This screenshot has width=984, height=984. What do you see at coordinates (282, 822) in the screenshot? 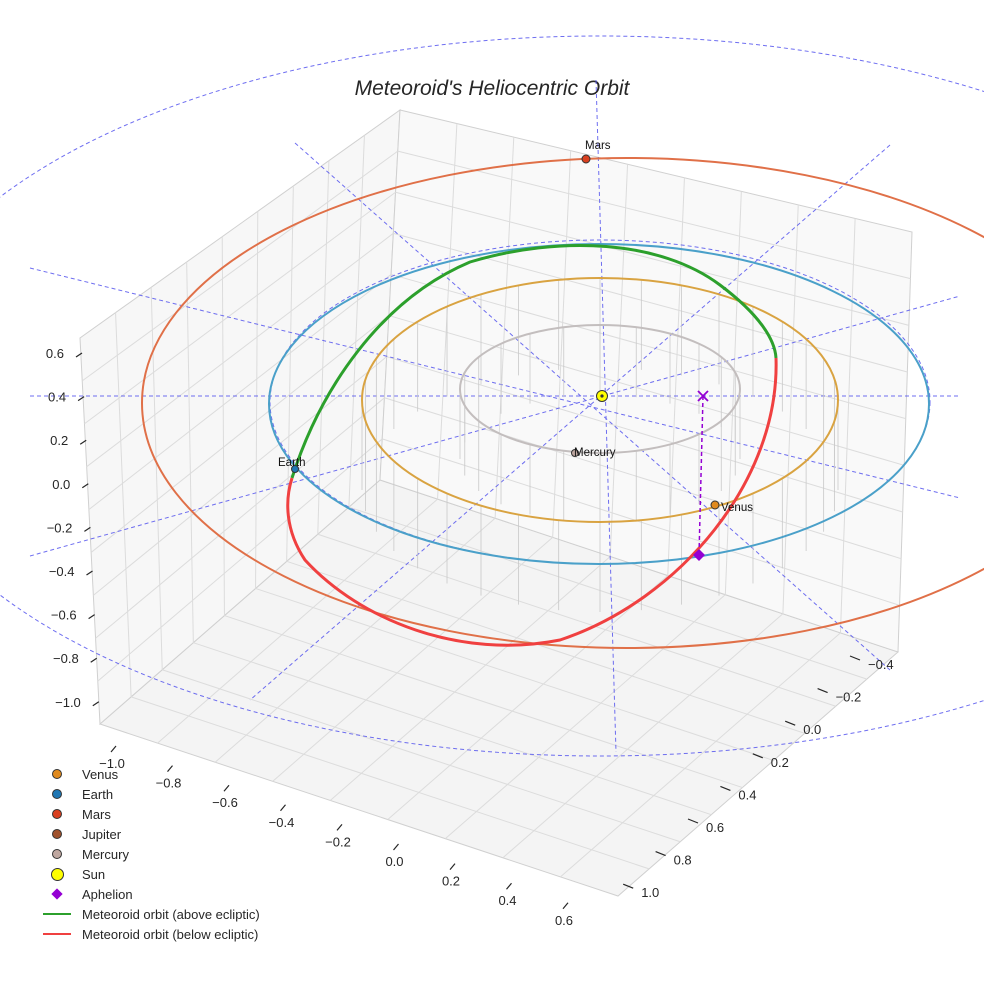
I see `x-tick-label: −0.4` at bounding box center [282, 822].